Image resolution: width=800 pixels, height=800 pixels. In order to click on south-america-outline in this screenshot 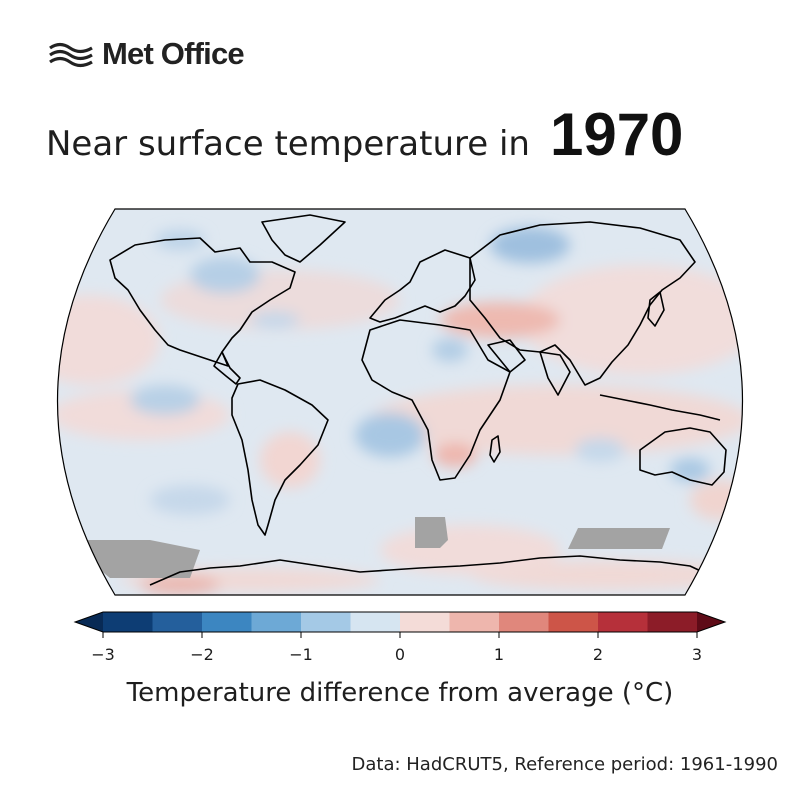, I will do `click(280, 457)`.